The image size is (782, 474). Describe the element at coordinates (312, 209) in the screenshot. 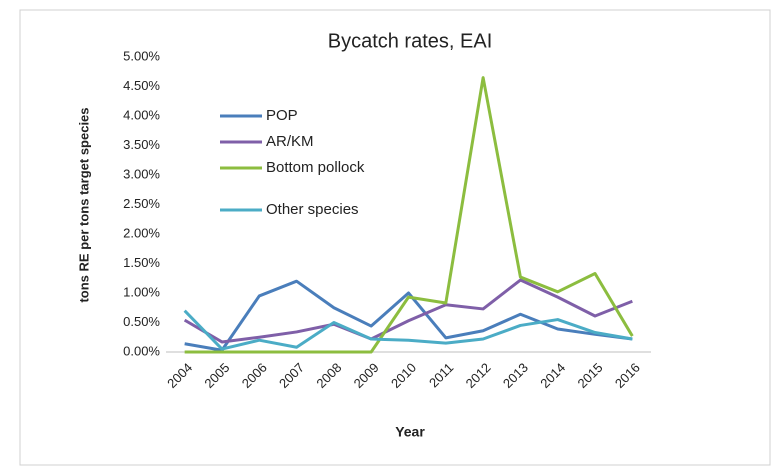

I see `legend-label: Other species` at that location.